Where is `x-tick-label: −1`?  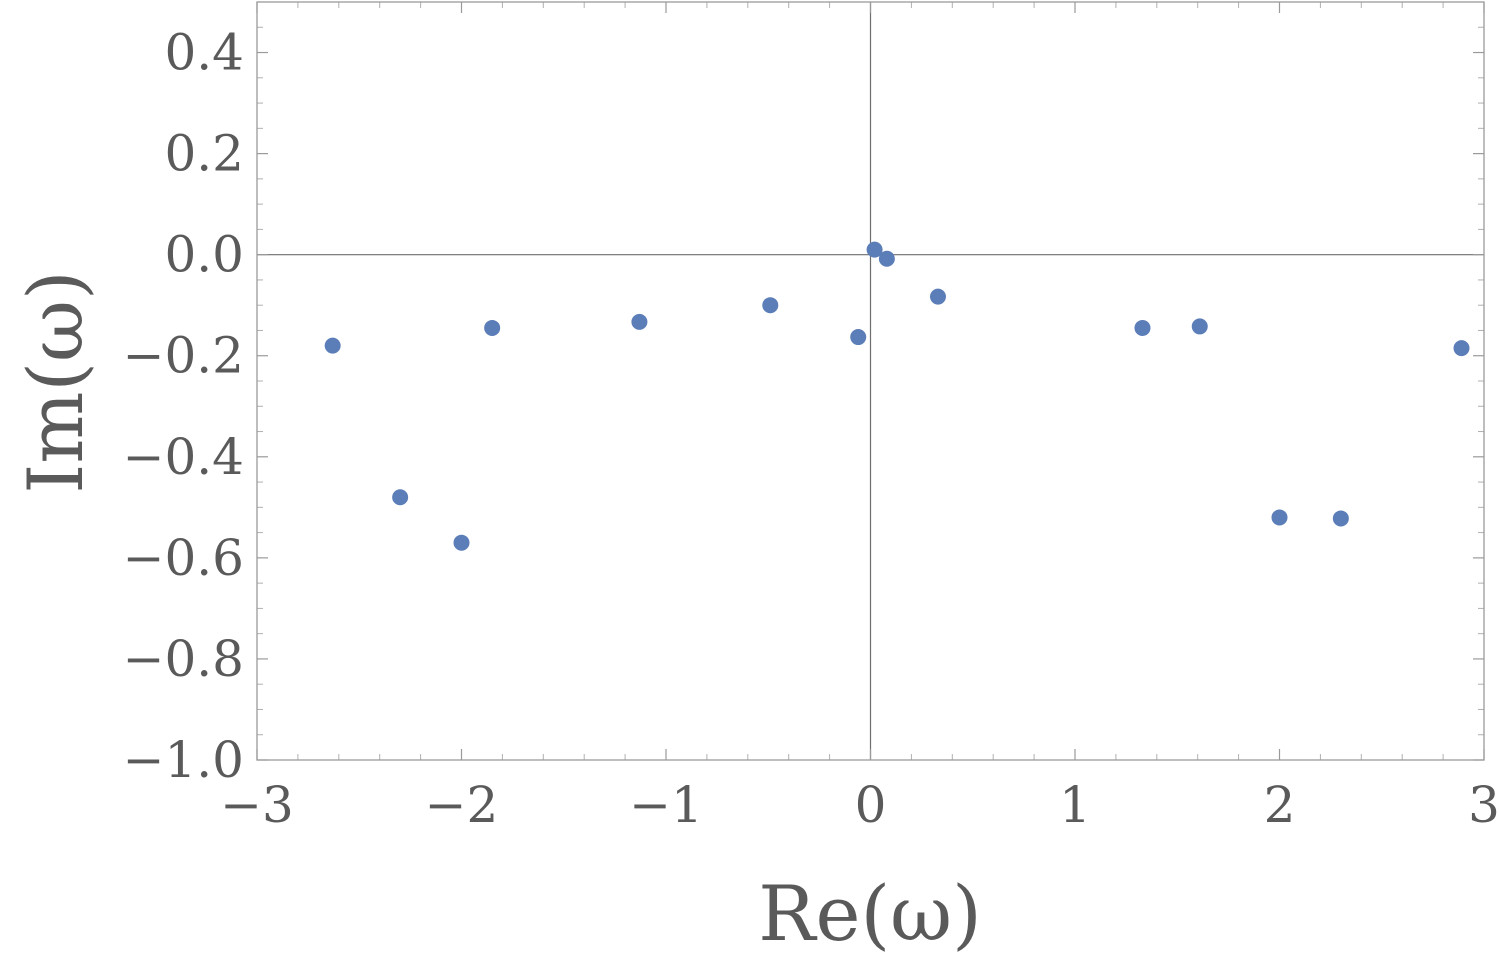
x-tick-label: −1 is located at coordinates (666, 805).